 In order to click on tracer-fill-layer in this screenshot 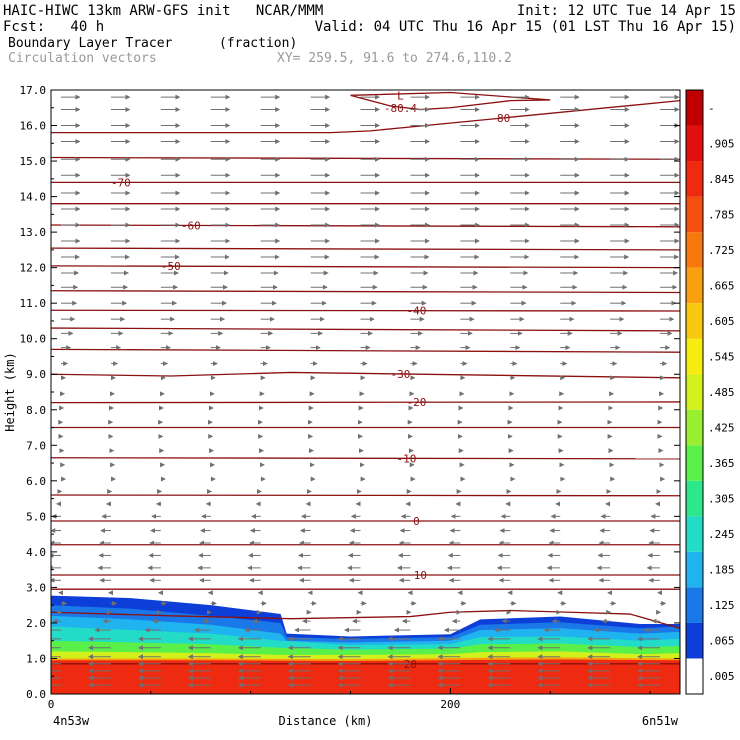, I will do `click(365, 644)`.